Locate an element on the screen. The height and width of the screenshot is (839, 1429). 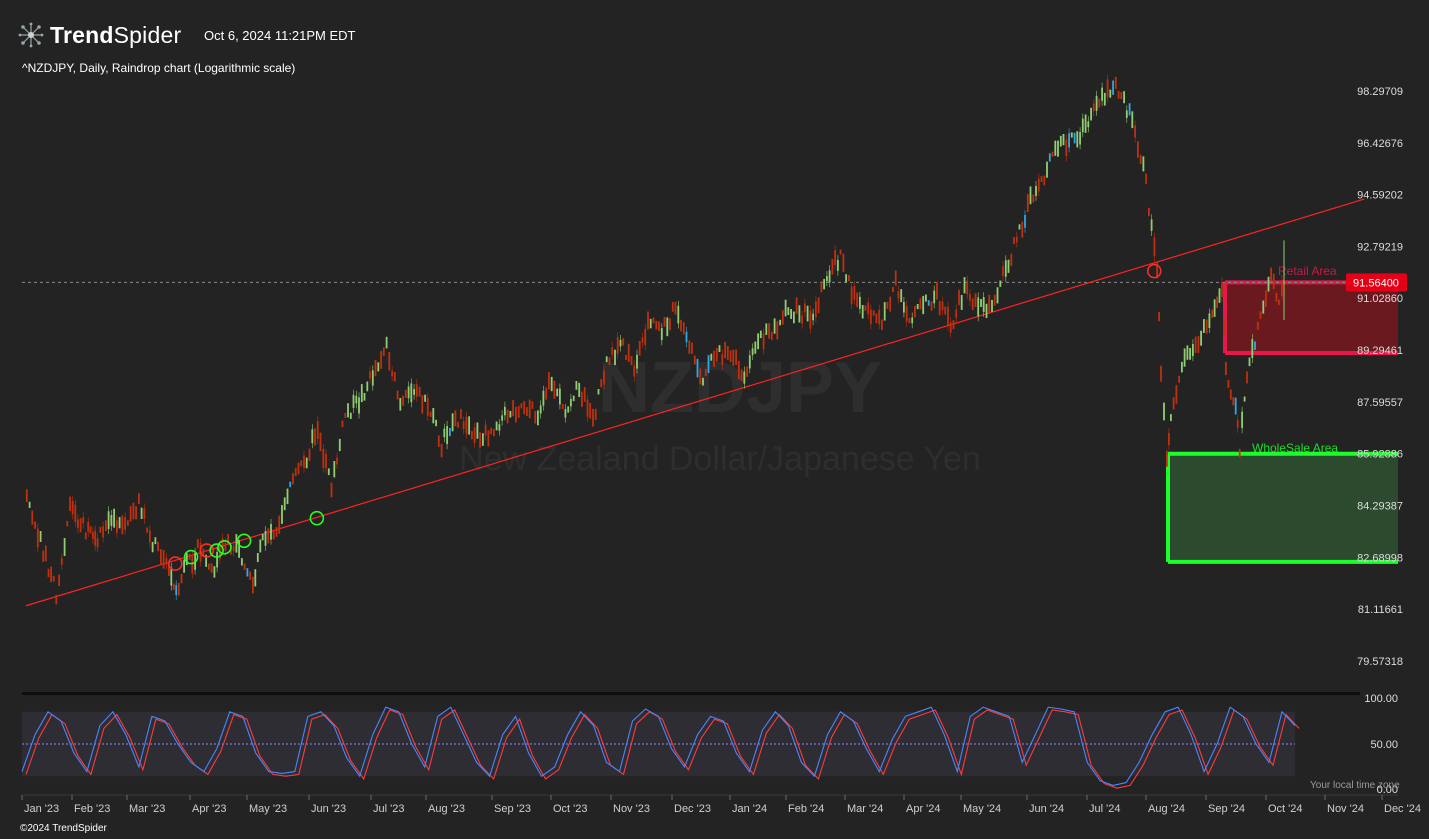
oscillator-tick-label: 100.00 is located at coordinates (1381, 699).